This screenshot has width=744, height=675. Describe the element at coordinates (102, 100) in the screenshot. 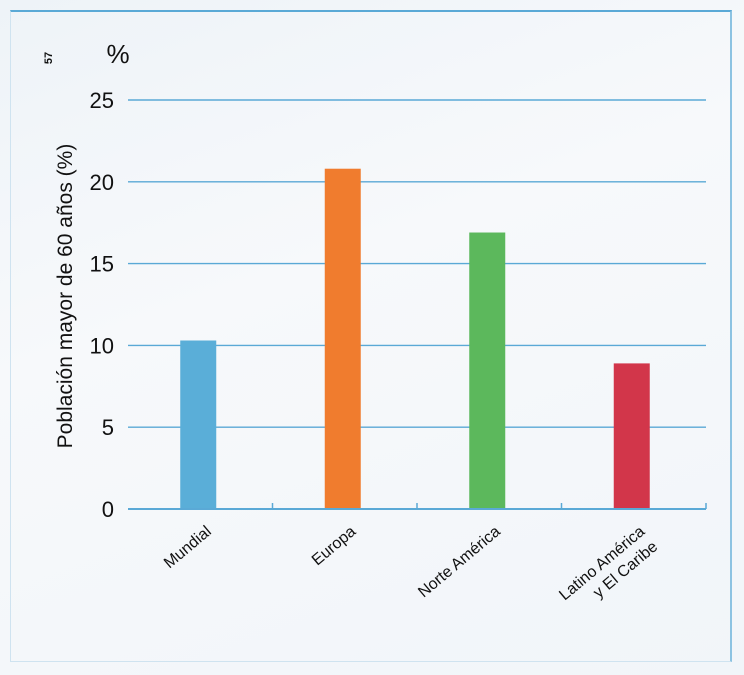

I see `y-tick-label: 25` at that location.